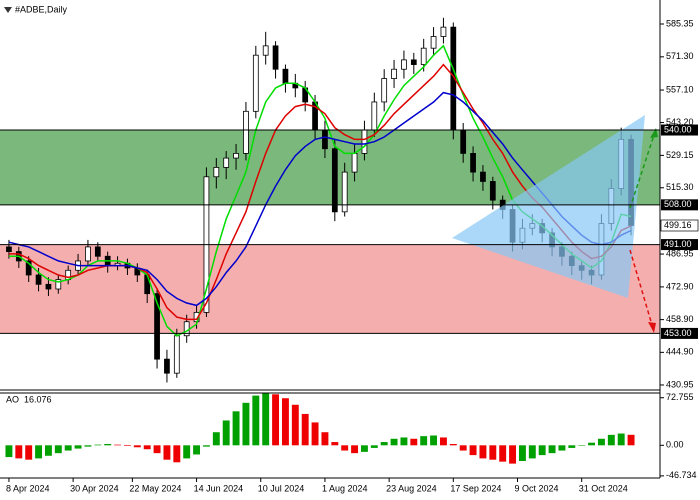  I want to click on triangle-pattern, so click(548, 206).